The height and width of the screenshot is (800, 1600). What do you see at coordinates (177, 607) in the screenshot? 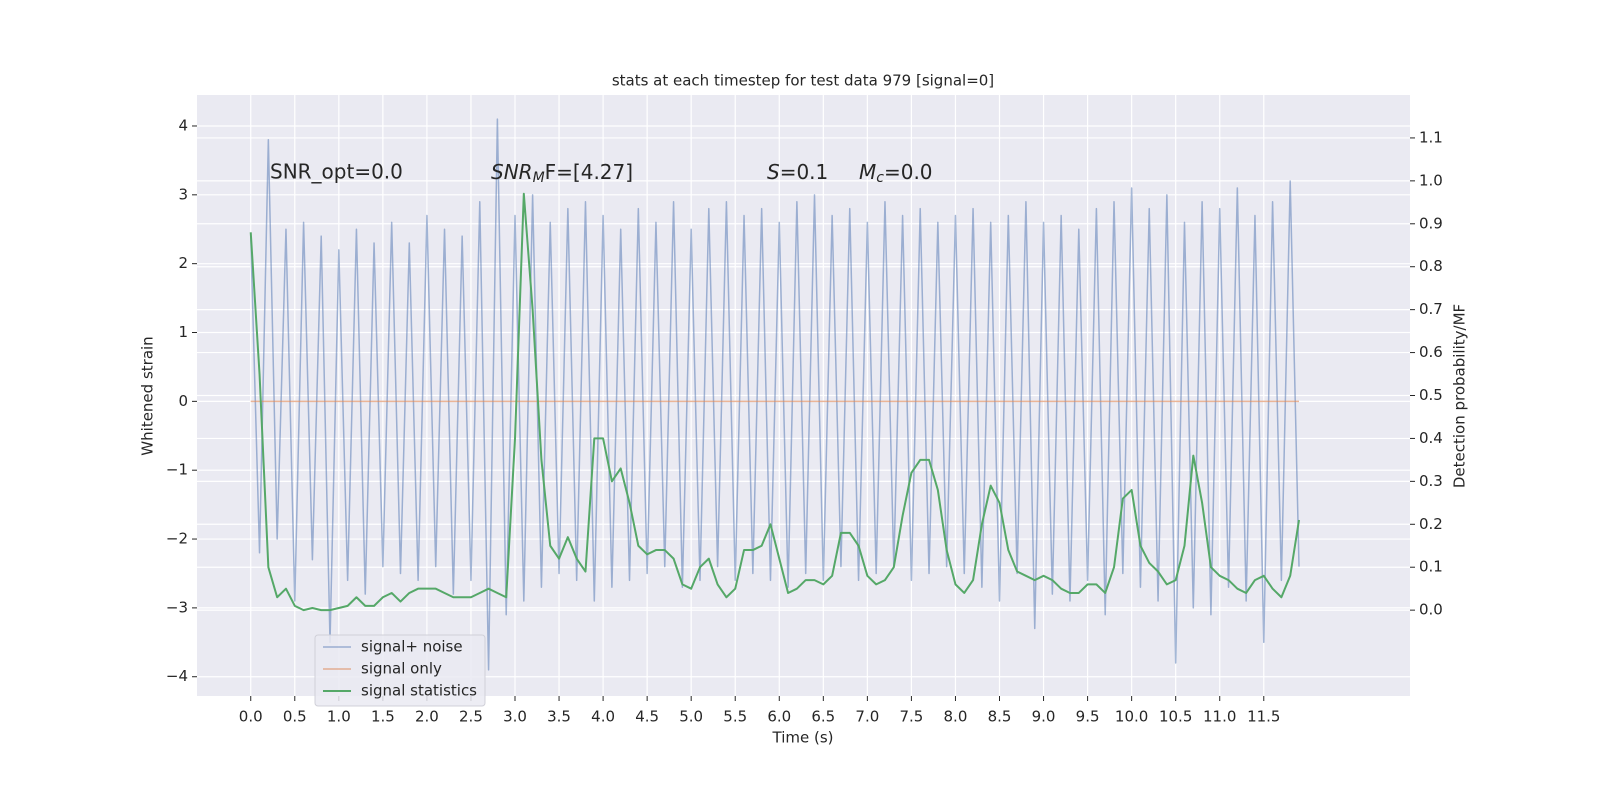
I see `y-tick-label: −3` at bounding box center [177, 607].